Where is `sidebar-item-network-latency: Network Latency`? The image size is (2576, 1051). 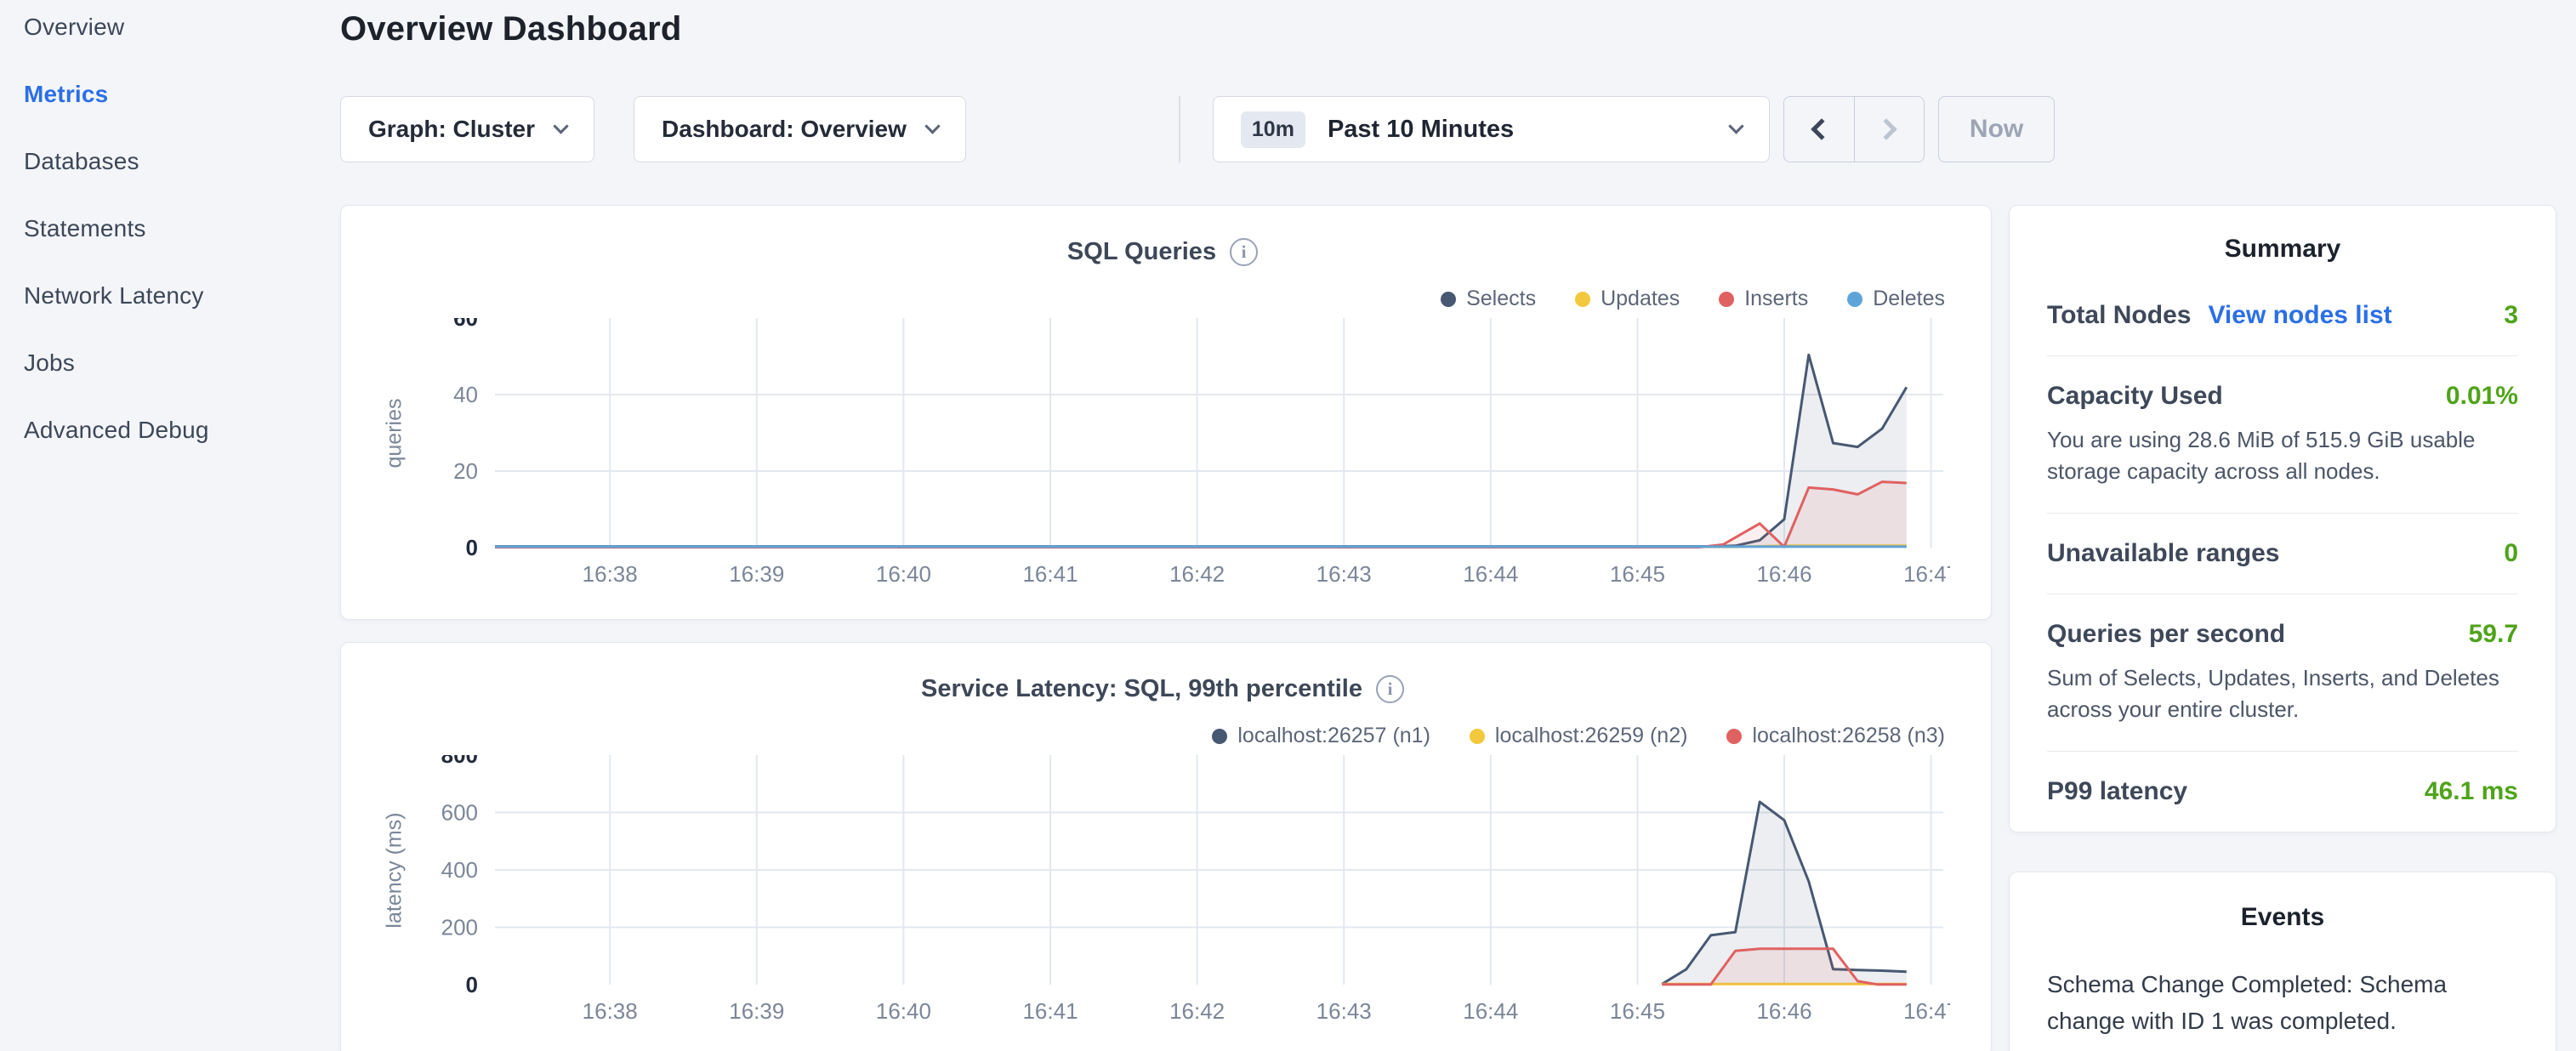 sidebar-item-network-latency: Network Latency is located at coordinates (114, 295).